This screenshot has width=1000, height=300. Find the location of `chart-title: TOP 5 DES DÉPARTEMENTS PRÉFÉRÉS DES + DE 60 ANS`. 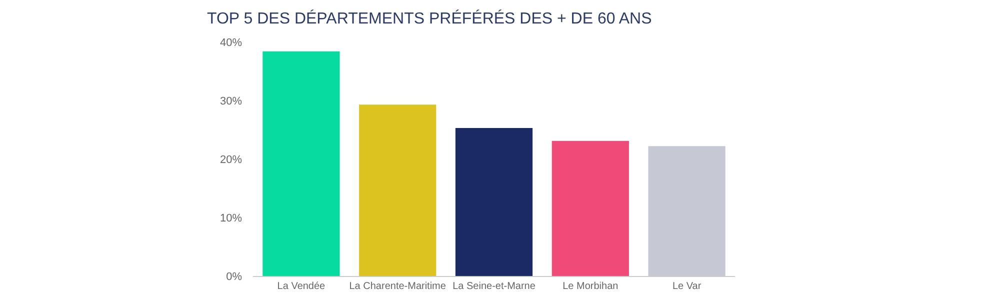

chart-title: TOP 5 DES DÉPARTEMENTS PRÉFÉRÉS DES + DE 60 ANS is located at coordinates (429, 19).